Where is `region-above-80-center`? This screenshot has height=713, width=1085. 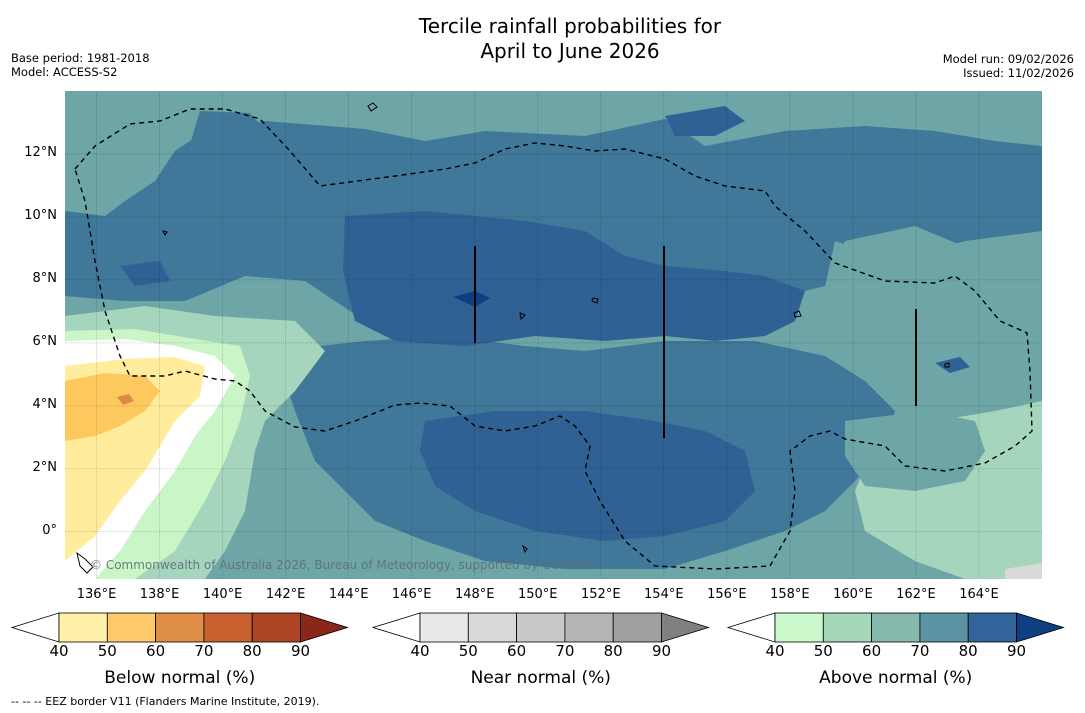
region-above-80-center is located at coordinates (574, 278).